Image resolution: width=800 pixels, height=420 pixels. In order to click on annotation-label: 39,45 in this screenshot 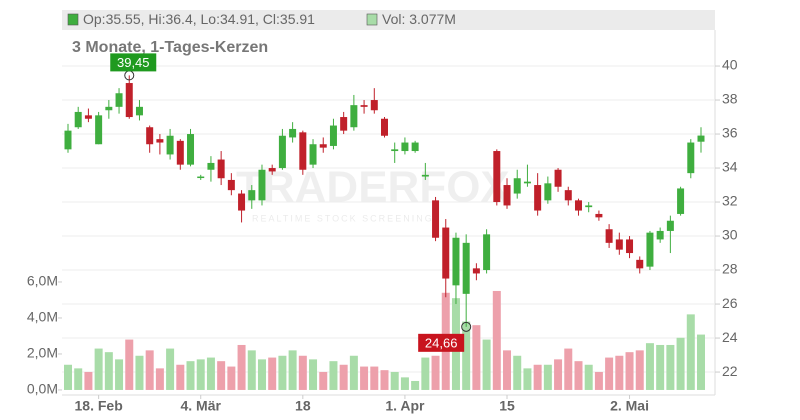, I will do `click(133, 62)`.